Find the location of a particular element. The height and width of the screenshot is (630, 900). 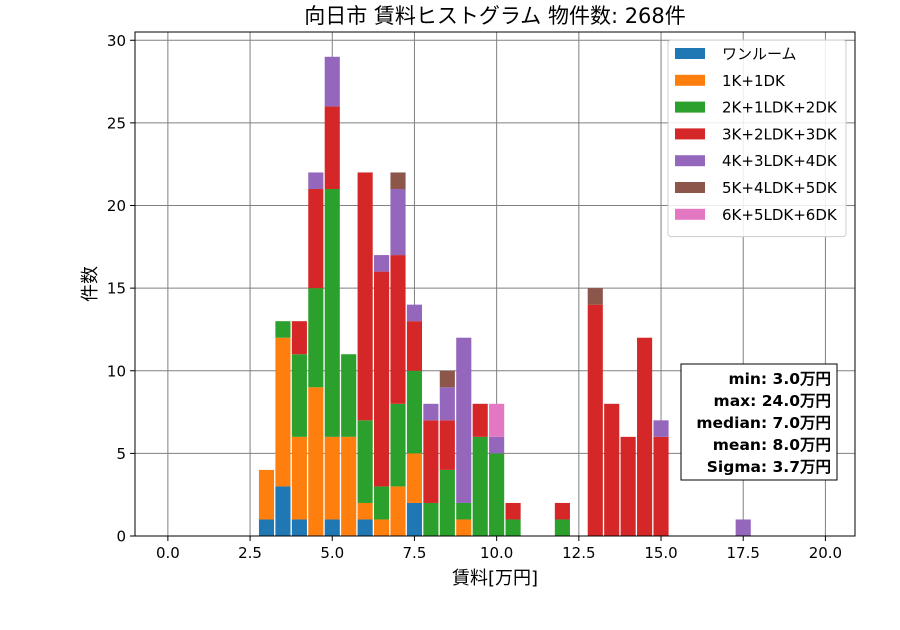

legend-label: 1K+1DK is located at coordinates (754, 81).